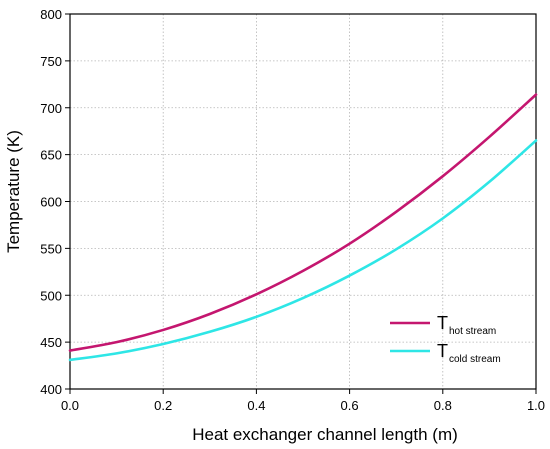 This screenshot has width=550, height=449. I want to click on y-tick-label: 400, so click(51, 389).